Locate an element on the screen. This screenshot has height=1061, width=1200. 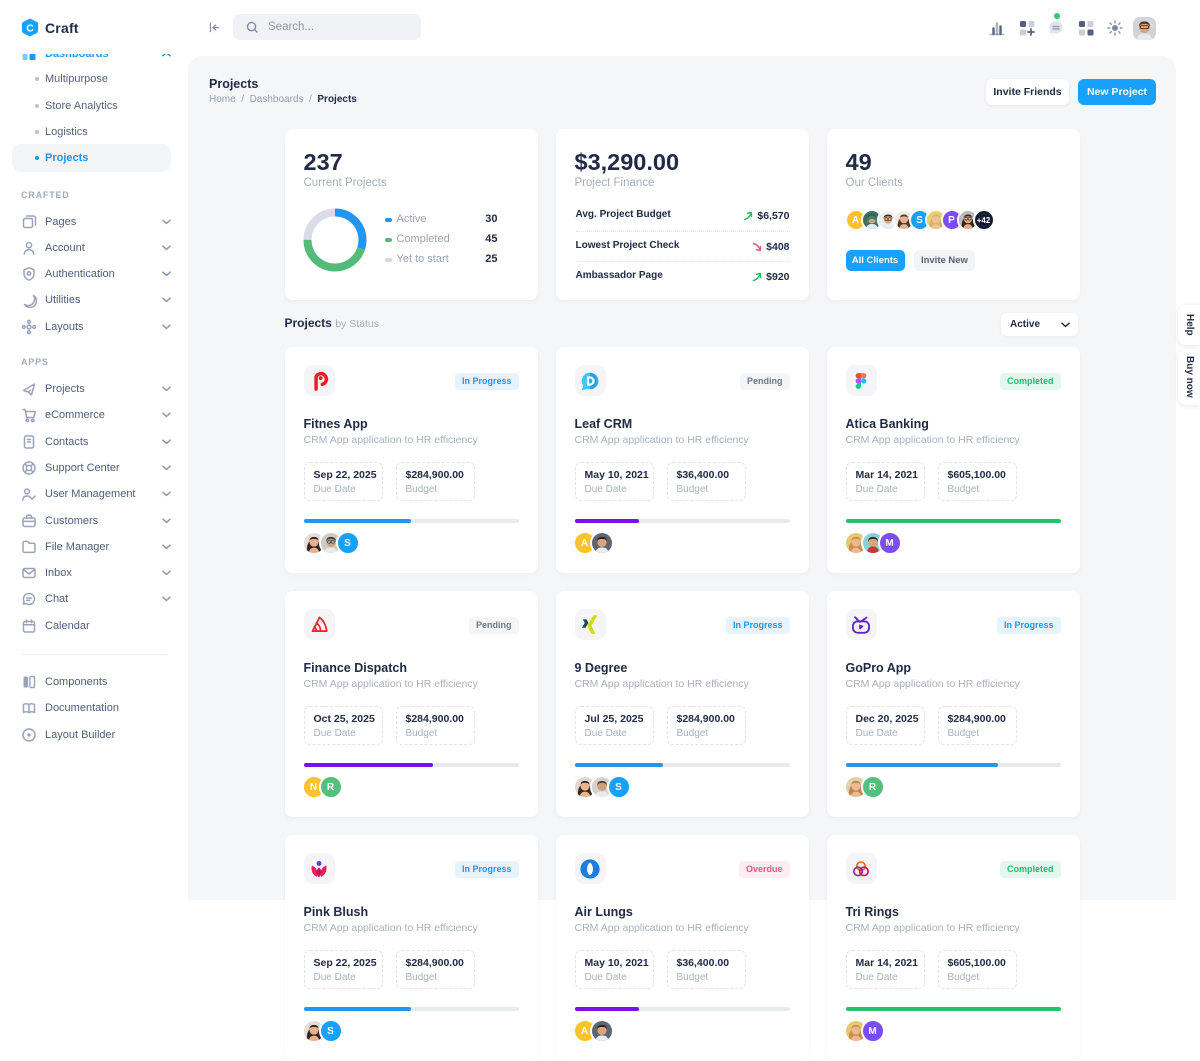
svg-text: C is located at coordinates (30, 29).